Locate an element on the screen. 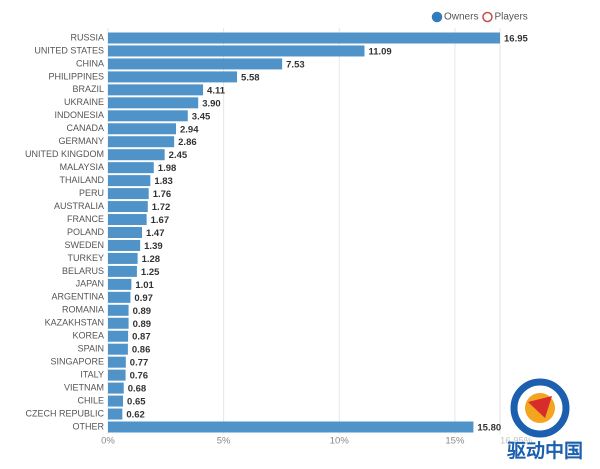 Image resolution: width=600 pixels, height=469 pixels. watermark-logo is located at coordinates (540, 408).